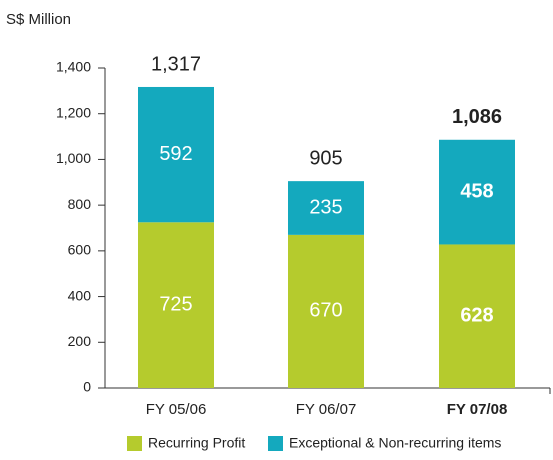 The width and height of the screenshot is (553, 460). I want to click on y-axis-label: S$ Million, so click(38, 19).